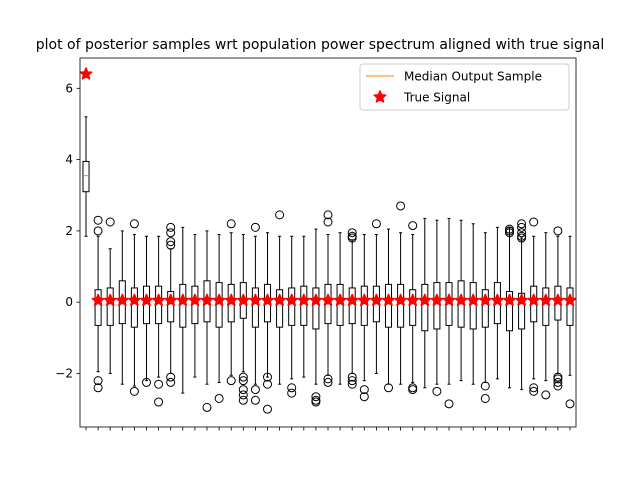  I want to click on y-axis: −2 0 2 4 6, so click(67, 231).